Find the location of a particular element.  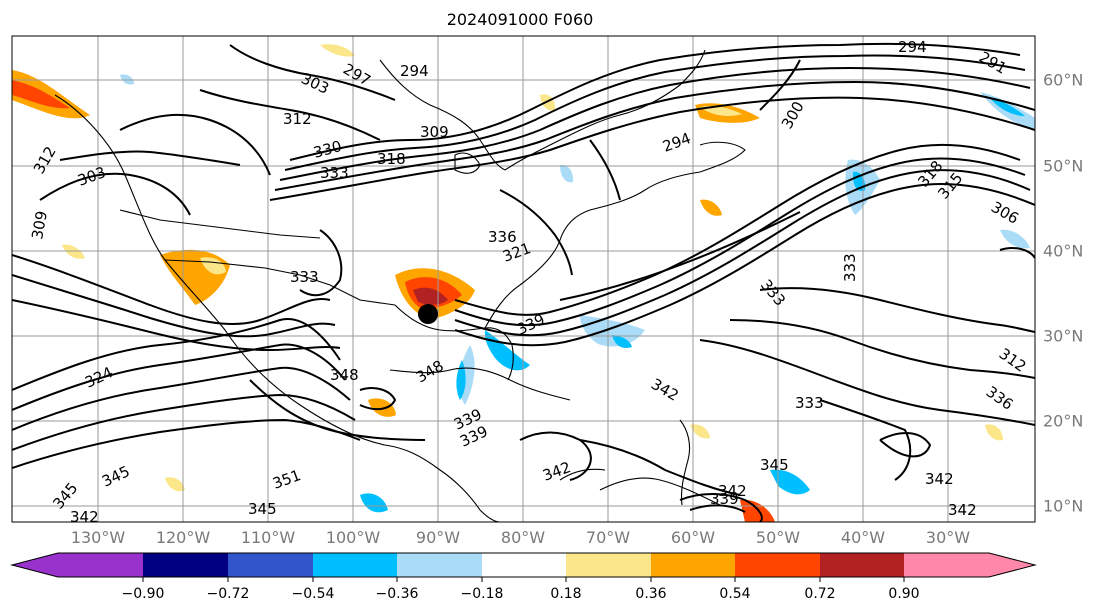

colorbar-extend-high is located at coordinates (1012, 565).